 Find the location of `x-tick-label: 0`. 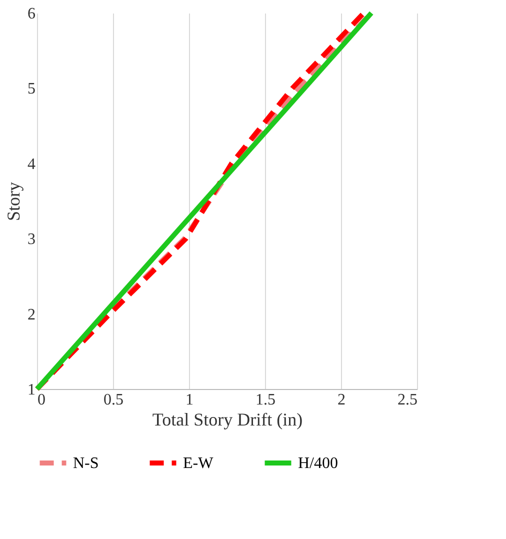

x-tick-label: 0 is located at coordinates (42, 400).